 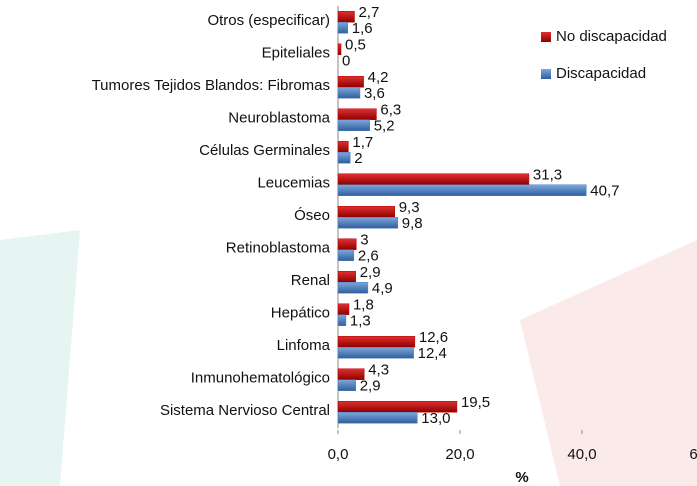 I want to click on value-label: 31,3, so click(x=547, y=175).